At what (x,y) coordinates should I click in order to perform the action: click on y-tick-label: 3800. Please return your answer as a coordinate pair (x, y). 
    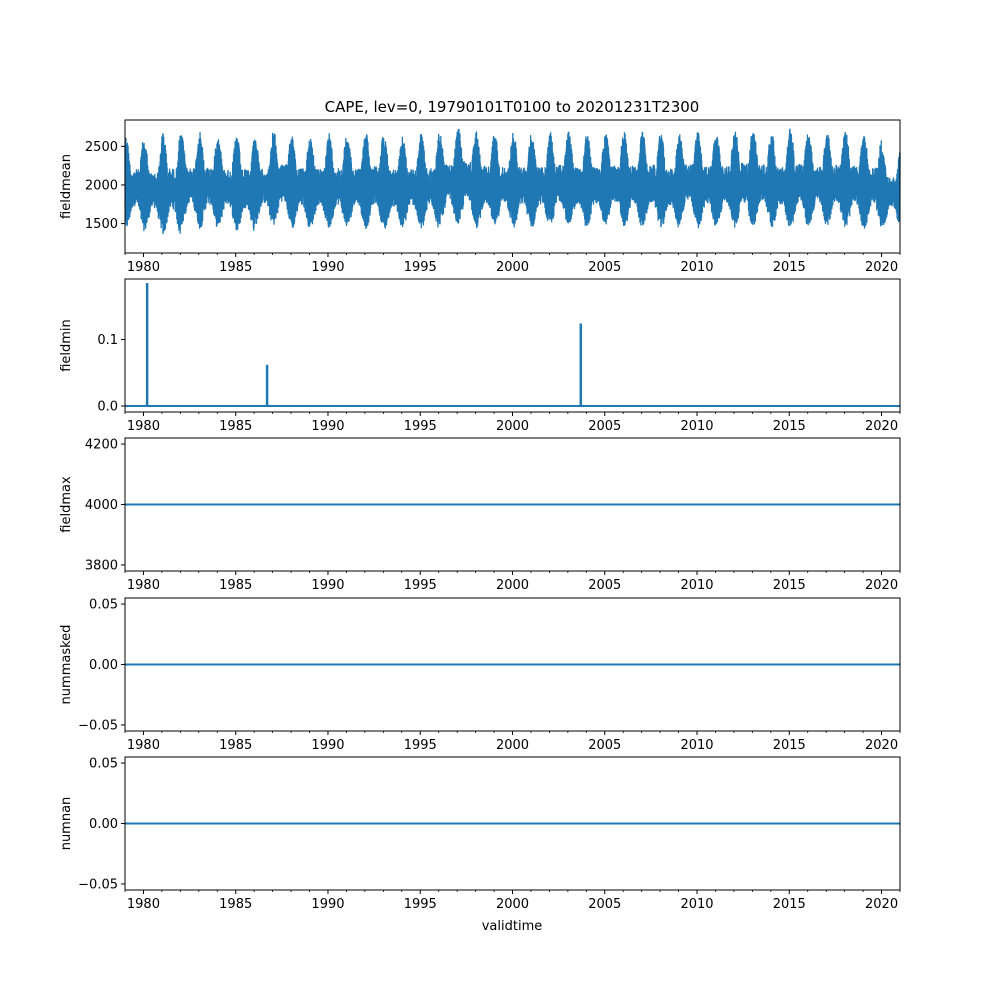
    Looking at the image, I should click on (101, 565).